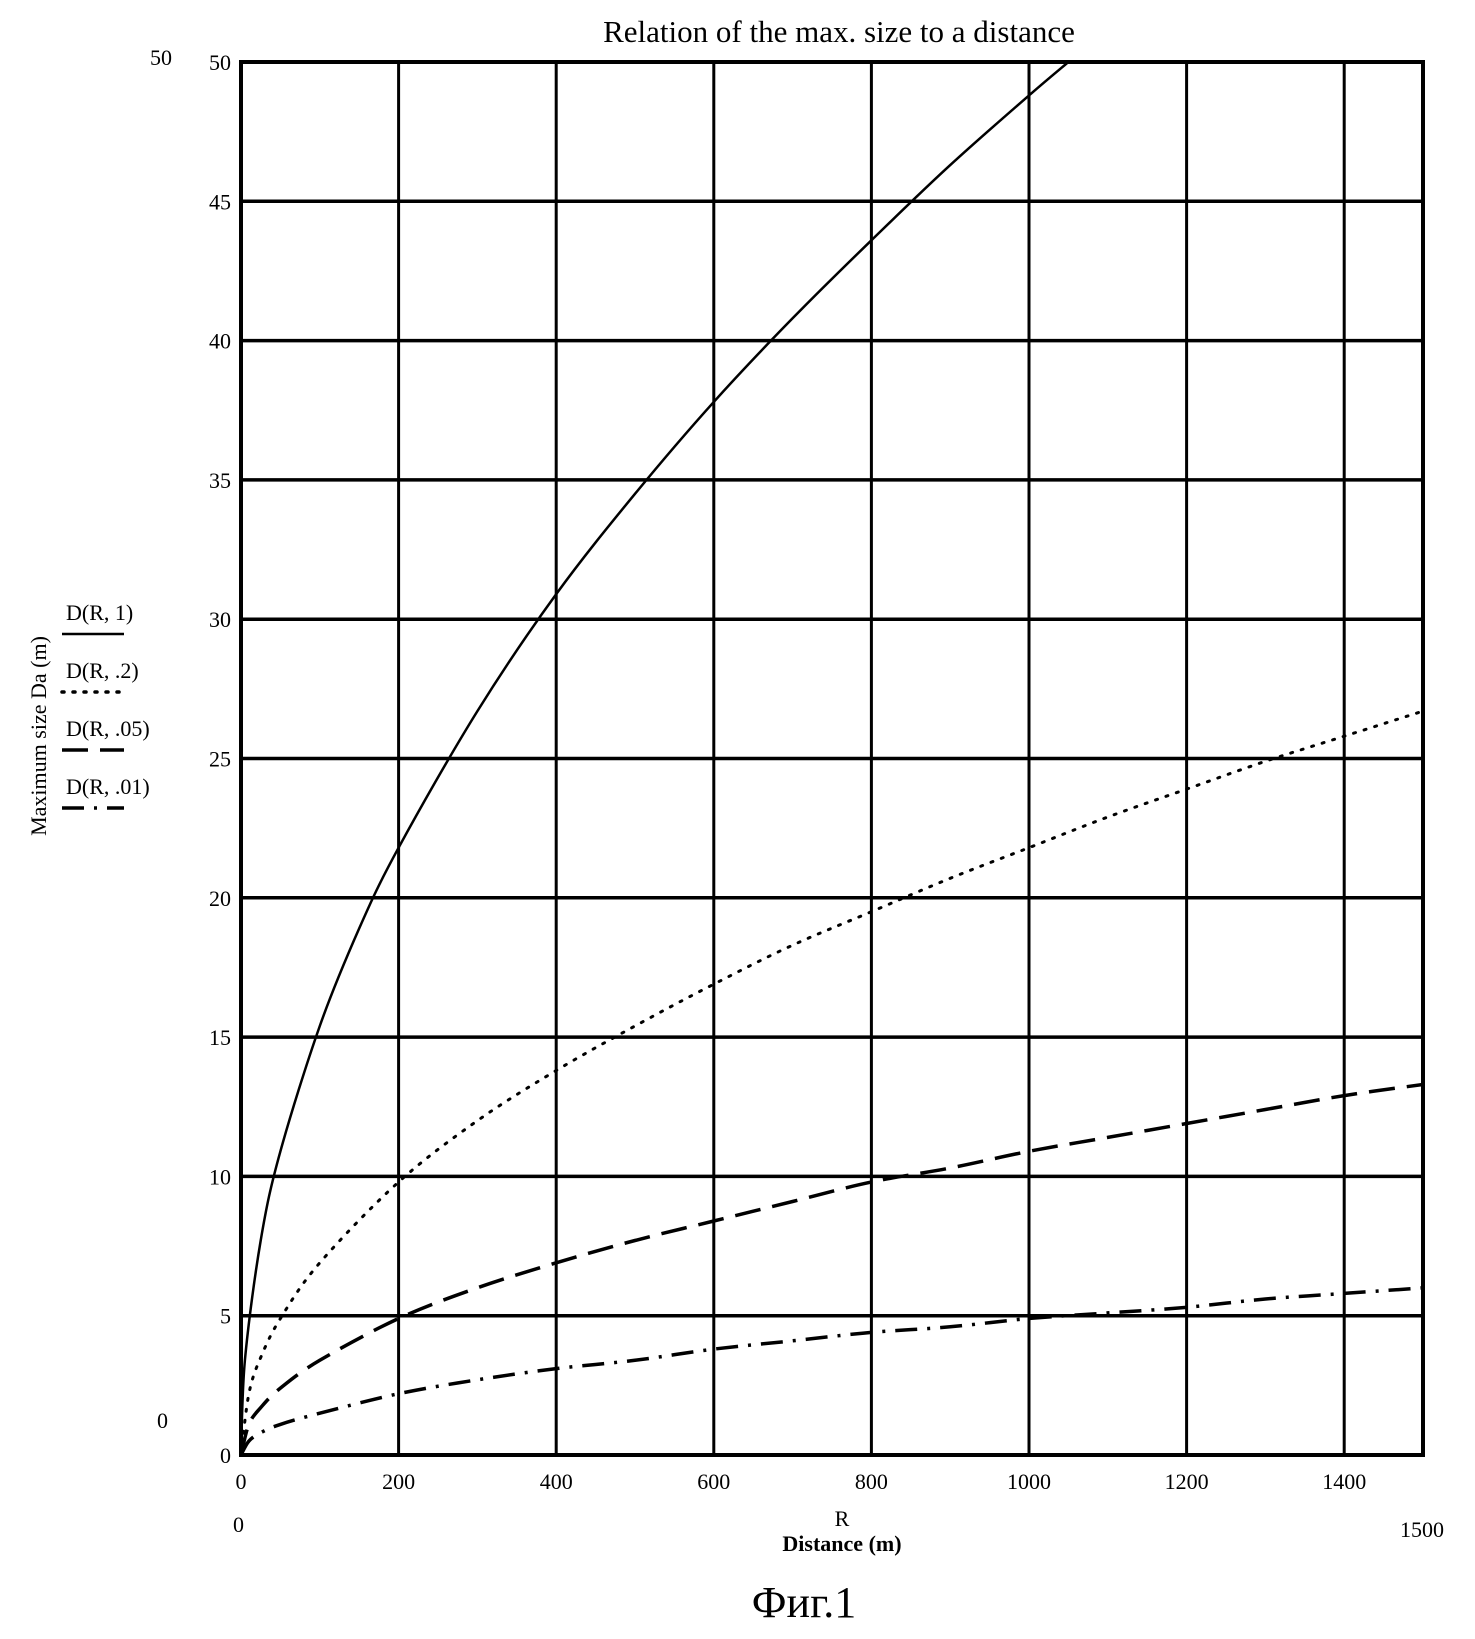 The width and height of the screenshot is (1475, 1639). What do you see at coordinates (225, 1455) in the screenshot?
I see `y-tick-label: 0` at bounding box center [225, 1455].